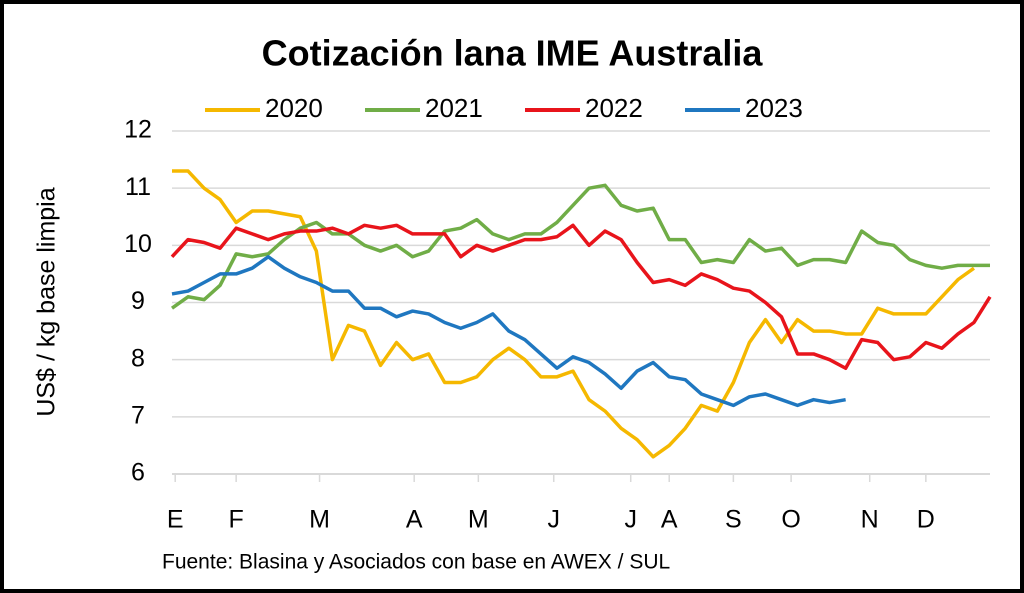 The height and width of the screenshot is (593, 1024). Describe the element at coordinates (926, 520) in the screenshot. I see `x-tick-label: D` at that location.